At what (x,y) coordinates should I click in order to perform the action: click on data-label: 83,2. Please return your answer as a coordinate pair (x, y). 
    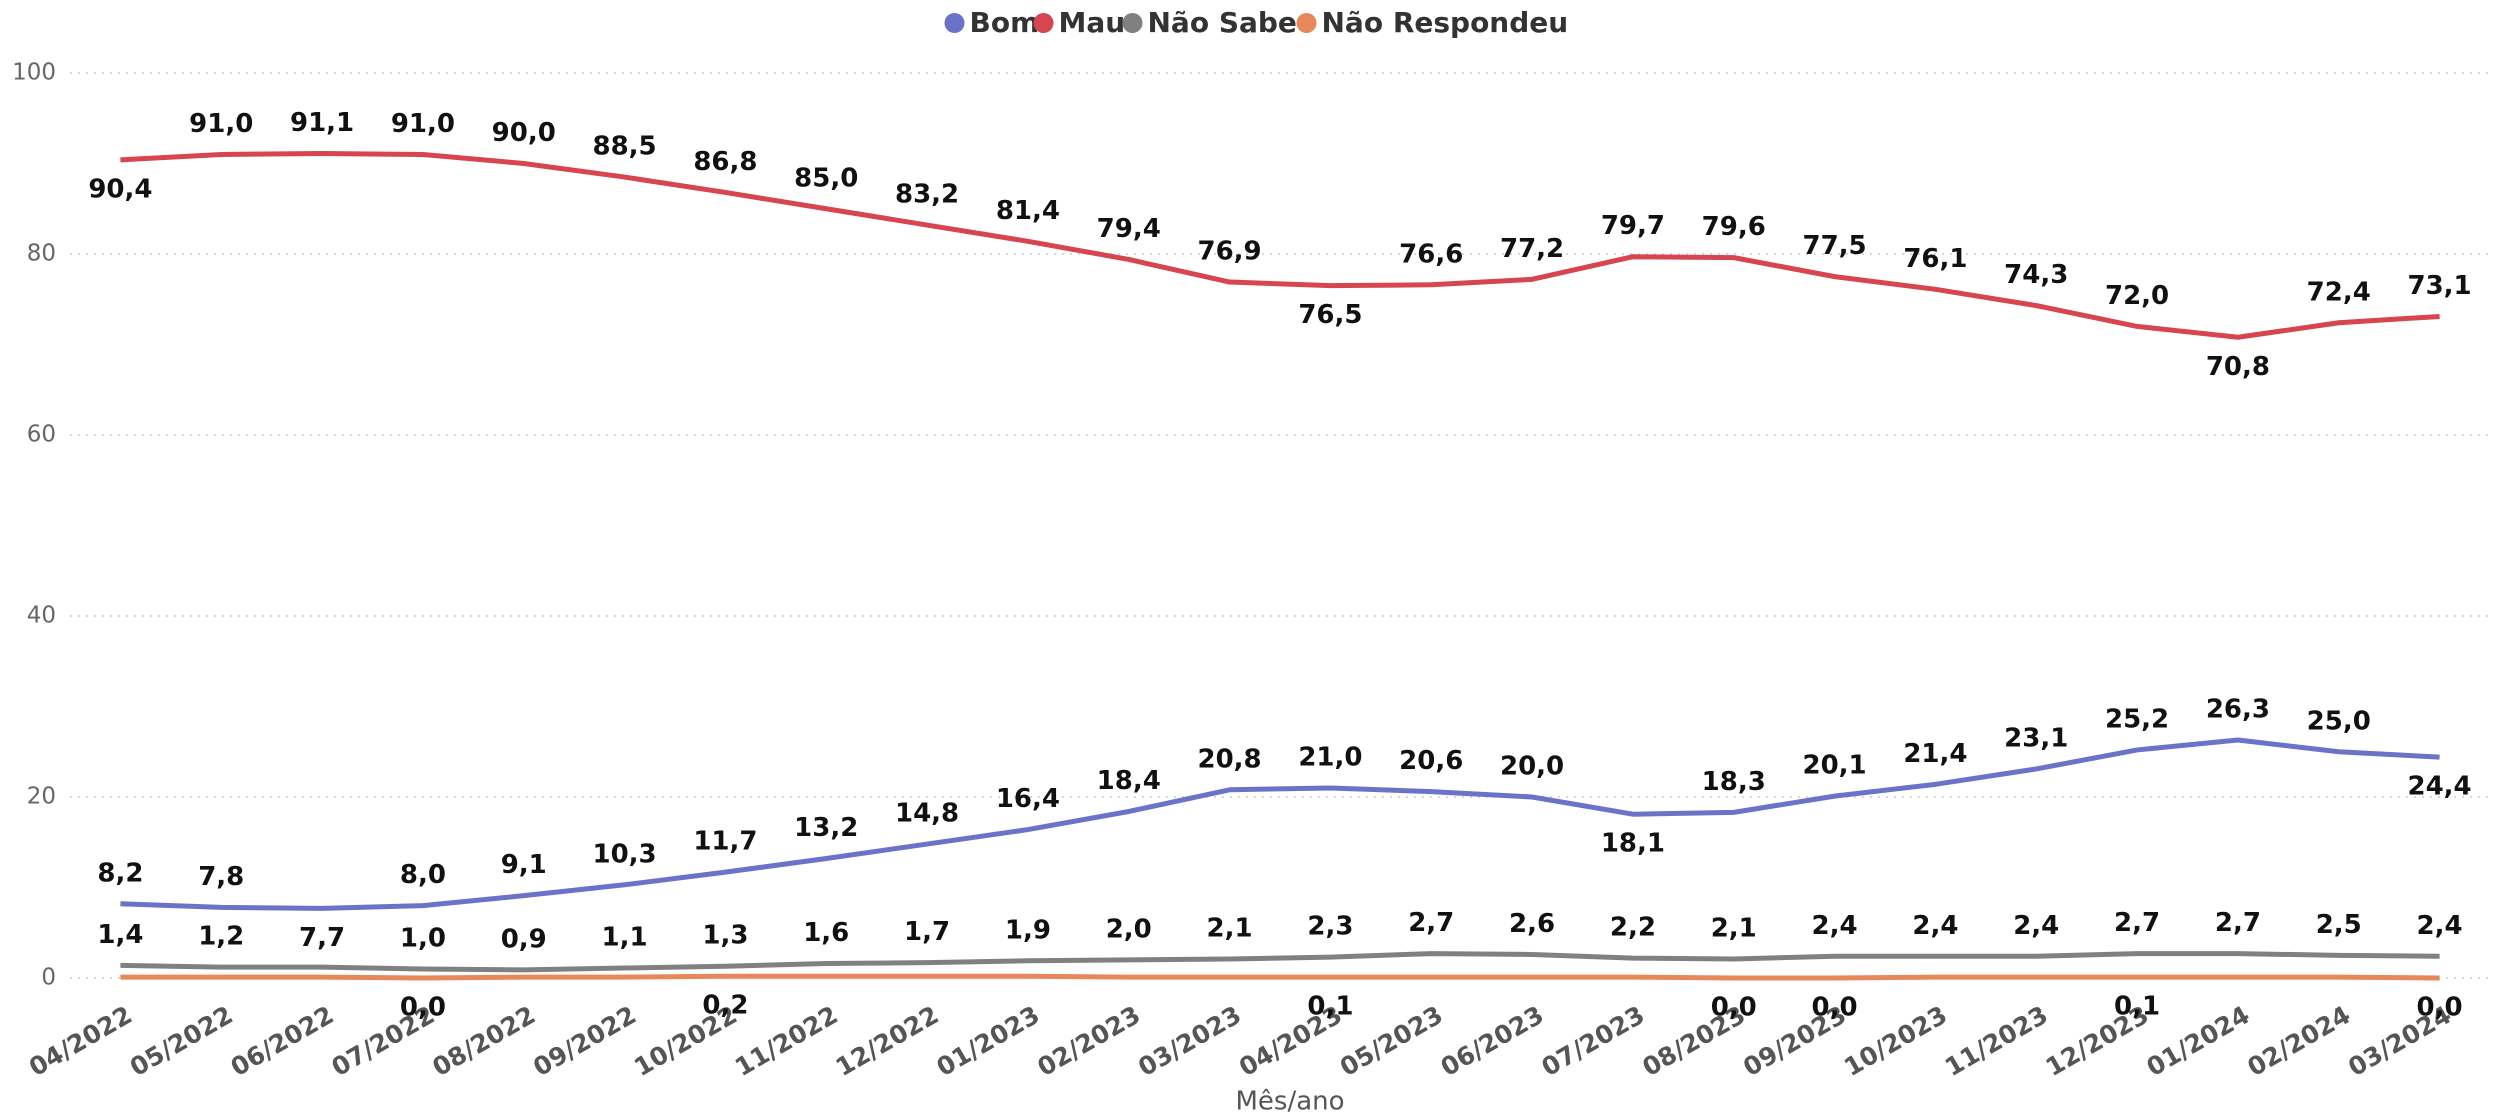
    Looking at the image, I should click on (927, 195).